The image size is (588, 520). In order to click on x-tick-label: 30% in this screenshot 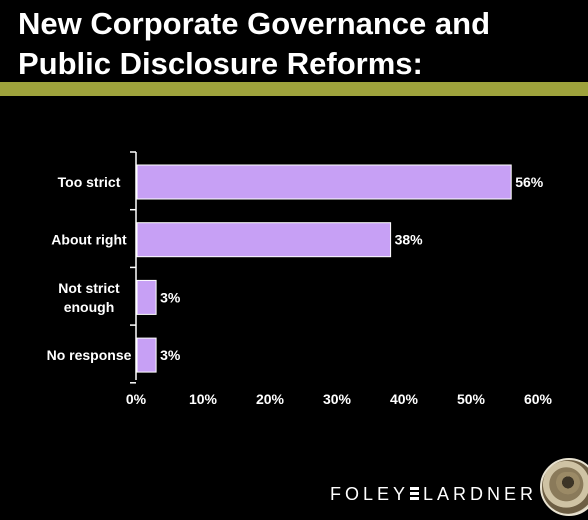, I will do `click(337, 399)`.